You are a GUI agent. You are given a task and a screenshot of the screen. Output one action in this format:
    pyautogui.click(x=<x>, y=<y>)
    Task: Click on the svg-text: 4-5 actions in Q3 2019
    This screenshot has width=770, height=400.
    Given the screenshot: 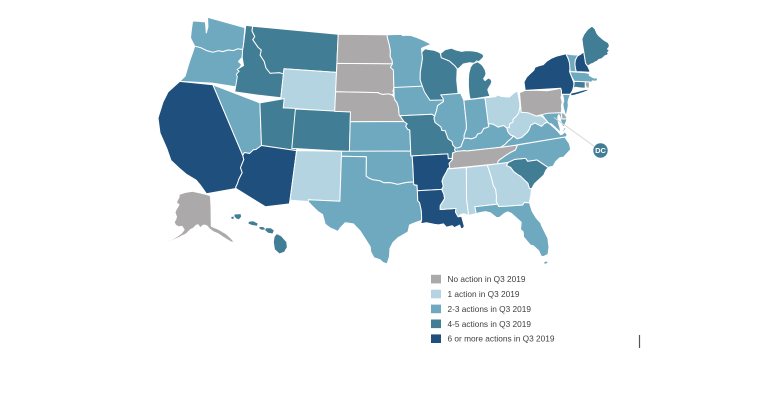 What is the action you would take?
    pyautogui.click(x=490, y=324)
    